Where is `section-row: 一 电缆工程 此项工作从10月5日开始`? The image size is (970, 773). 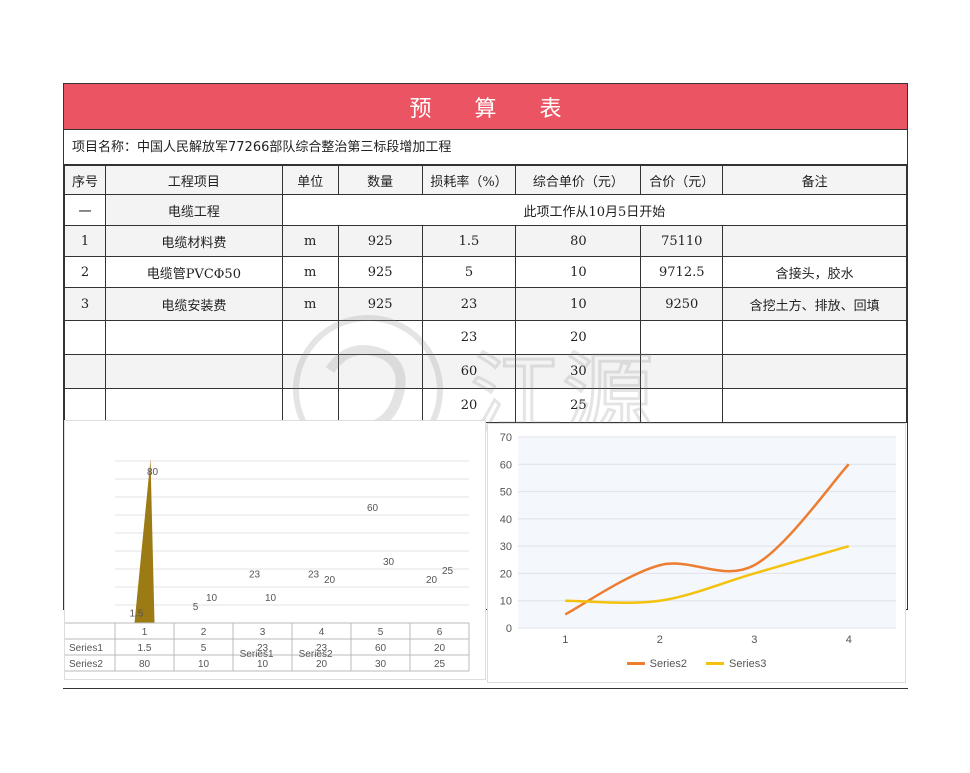
section-row: 一 电缆工程 此项工作从10月5日开始 is located at coordinates (486, 210).